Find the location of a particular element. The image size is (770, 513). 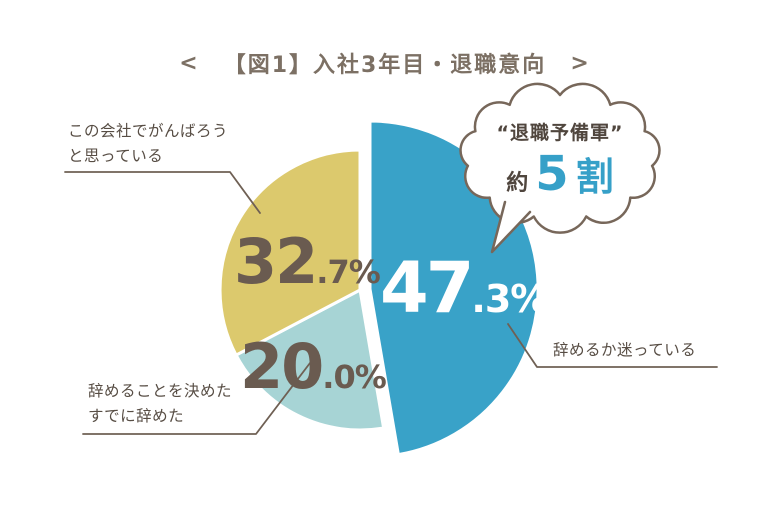

chart-title: < 【図1】入社3年目・退職意向 > is located at coordinates (385, 63).